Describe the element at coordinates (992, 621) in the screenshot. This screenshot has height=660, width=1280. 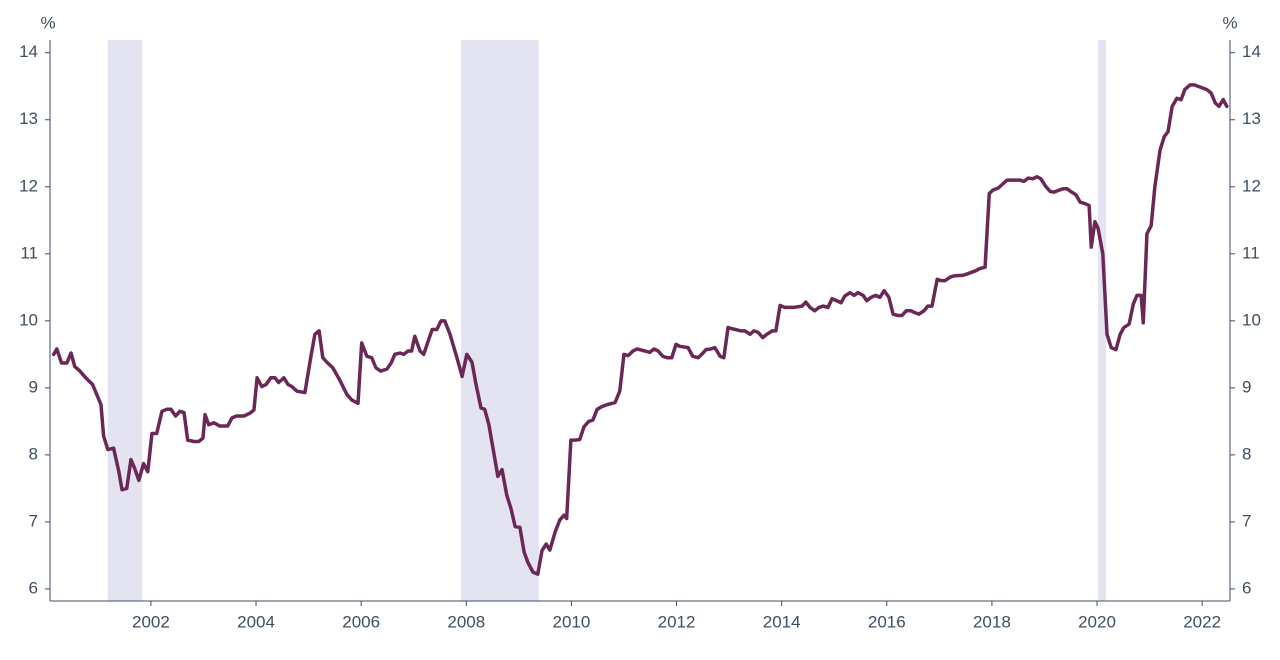
I see `x-tick-label: 2018` at that location.